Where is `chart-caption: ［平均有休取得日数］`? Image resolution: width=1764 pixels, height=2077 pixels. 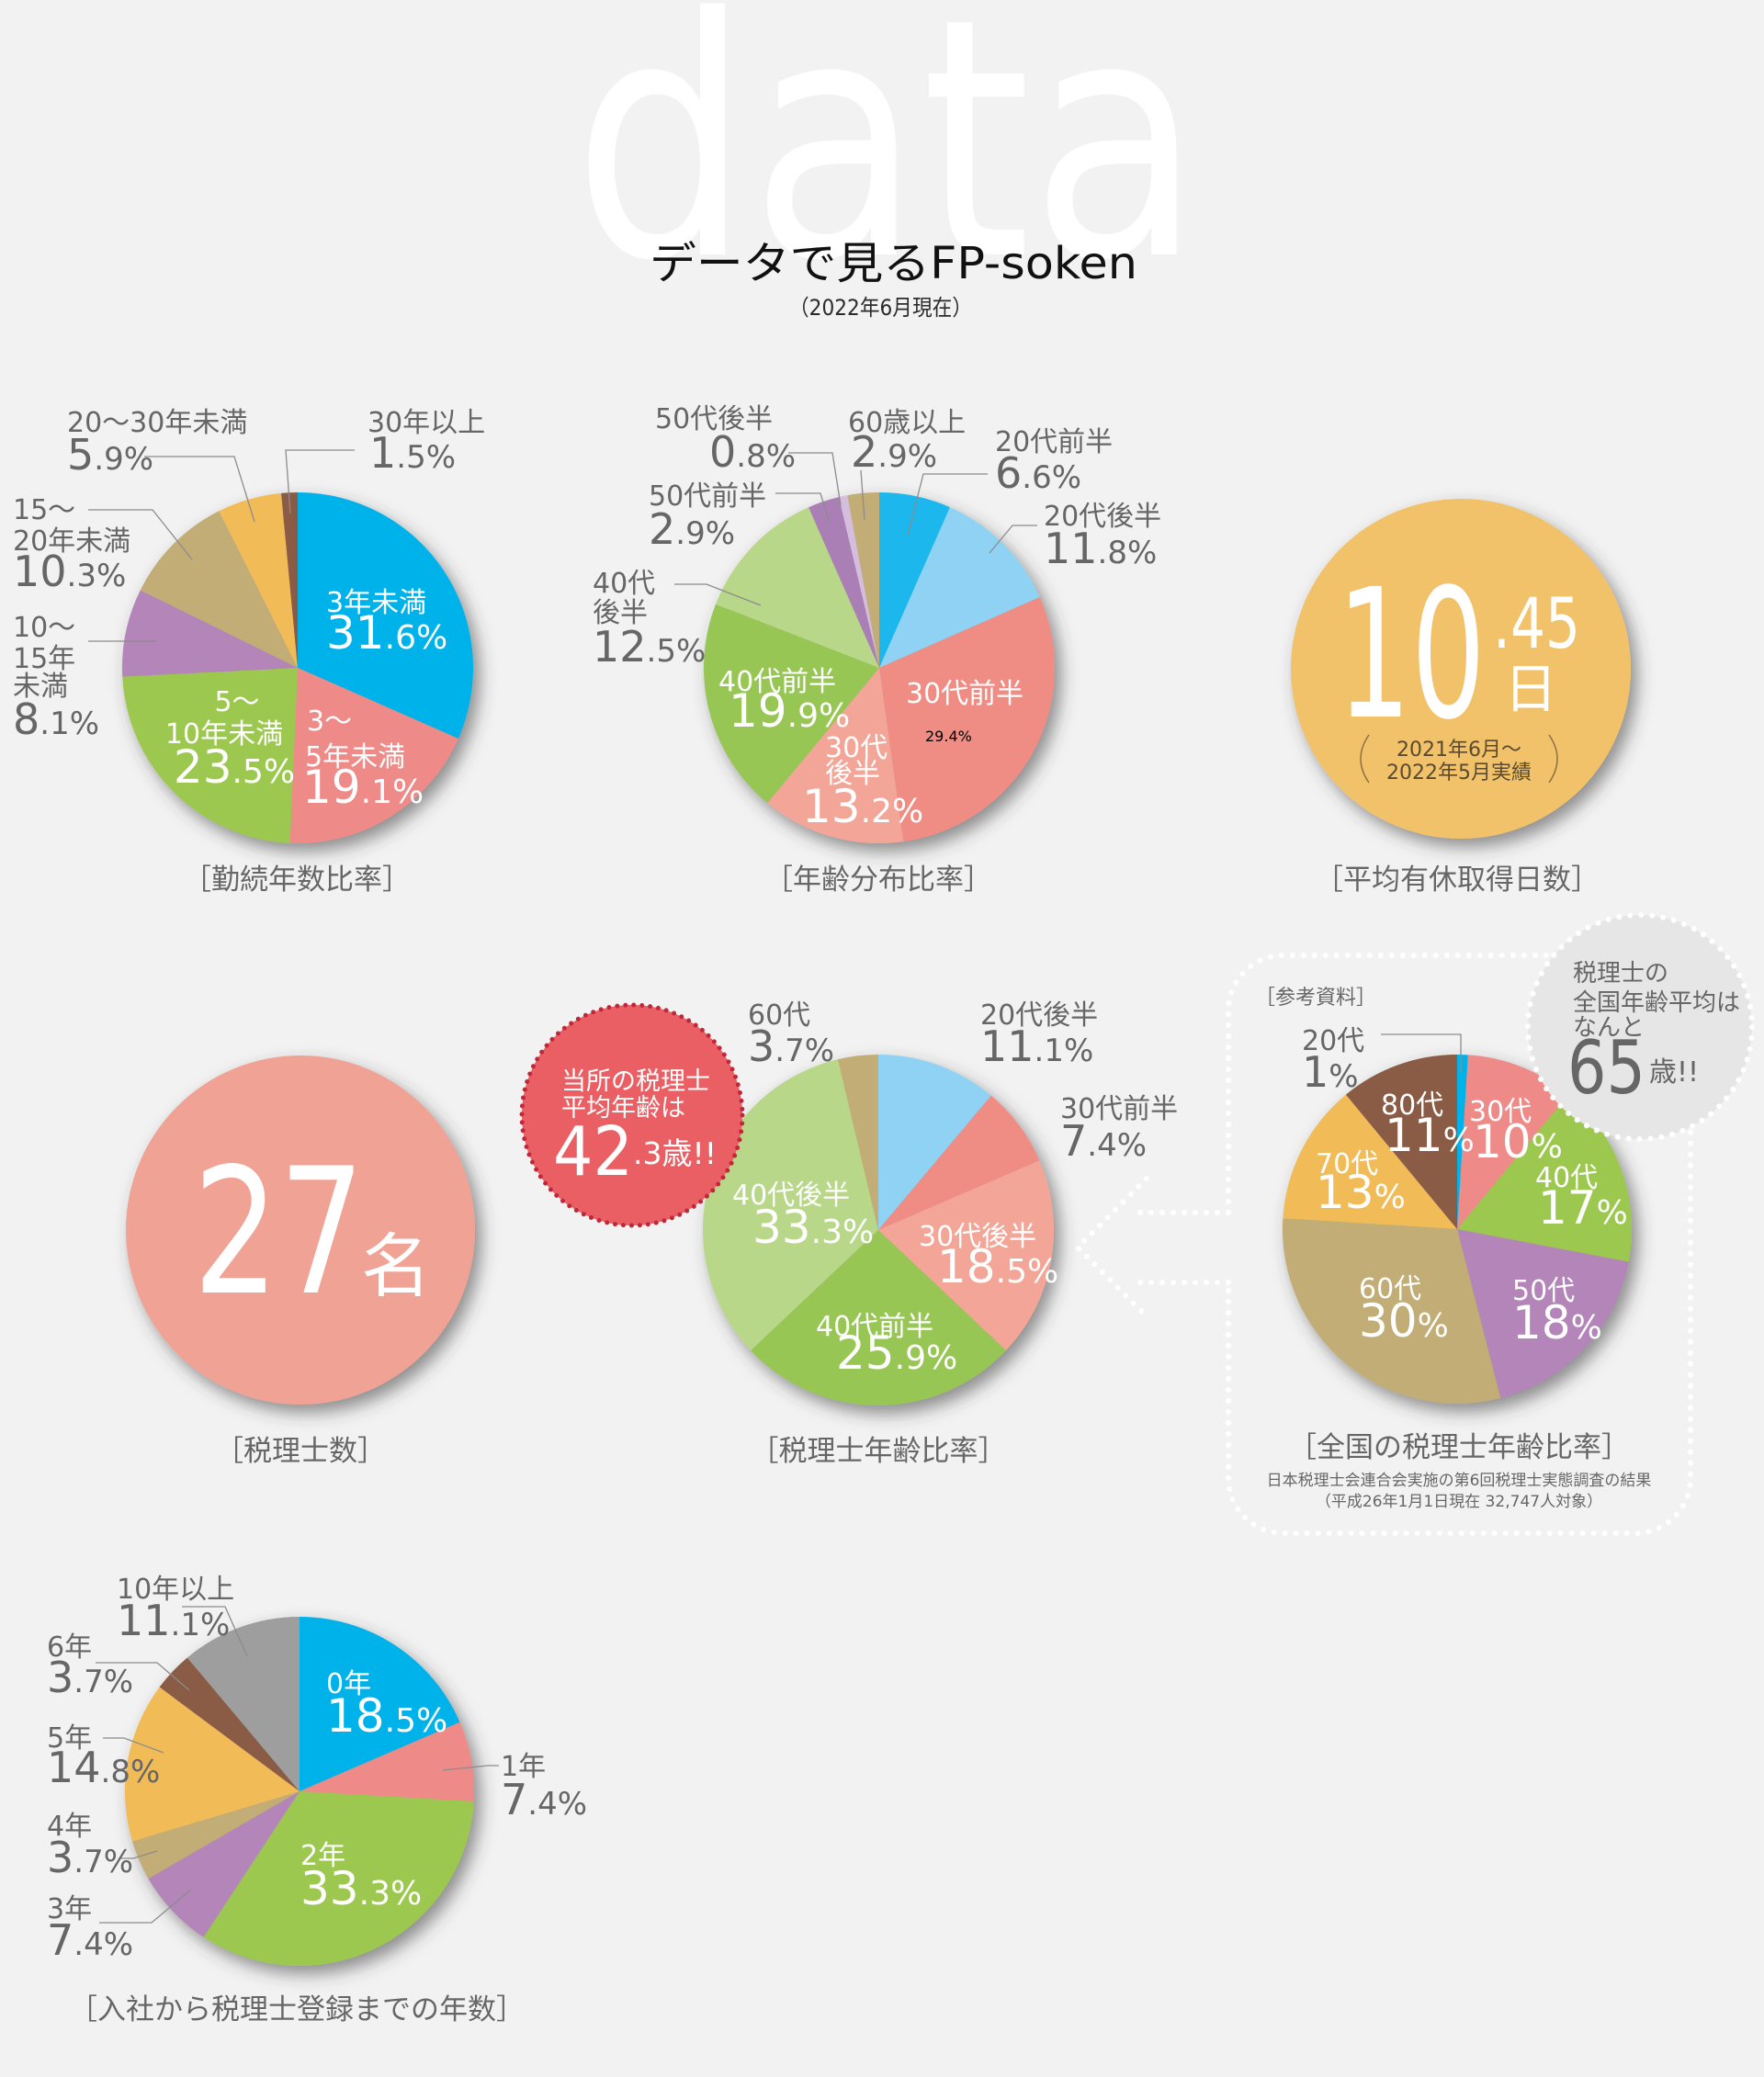 chart-caption: ［平均有休取得日数］ is located at coordinates (1457, 880).